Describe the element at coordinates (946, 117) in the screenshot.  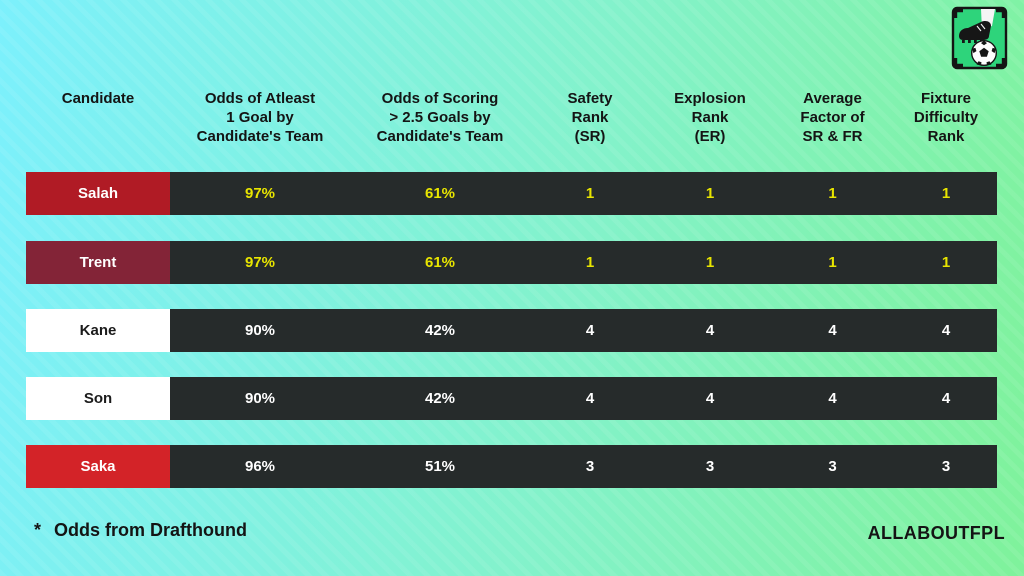
I see `column-header-fixture-difficulty: Fixture Difficulty Rank` at that location.